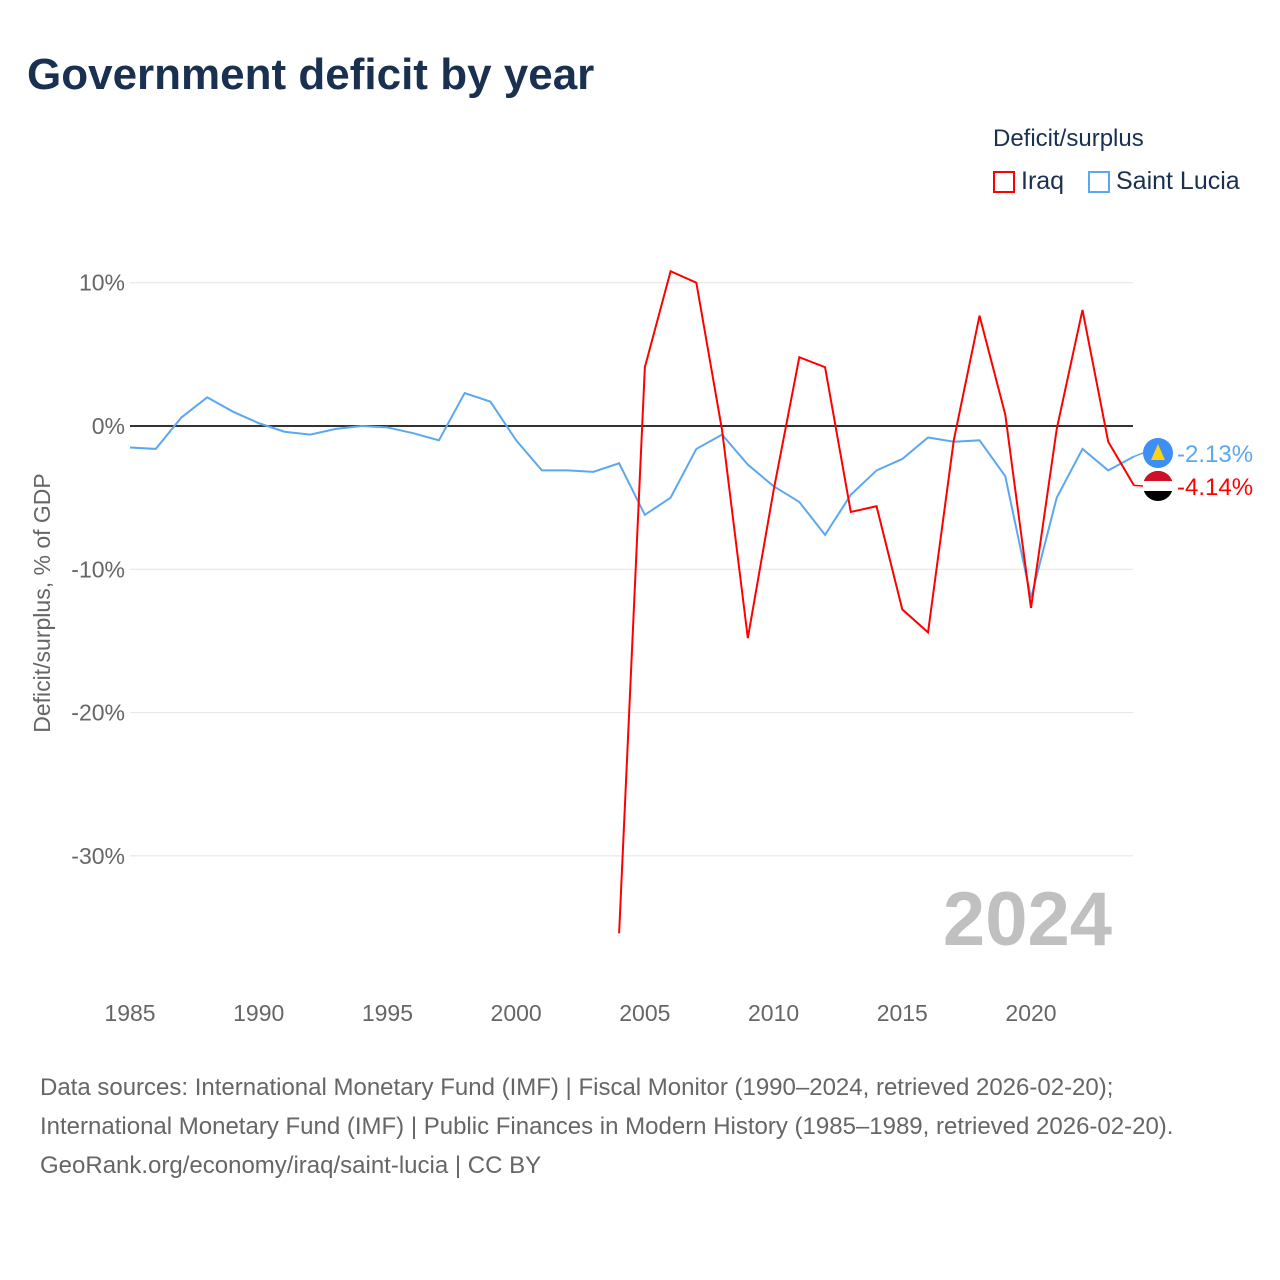 Image resolution: width=1280 pixels, height=1280 pixels. Describe the element at coordinates (311, 74) in the screenshot. I see `page-title: Government deficit by year` at that location.